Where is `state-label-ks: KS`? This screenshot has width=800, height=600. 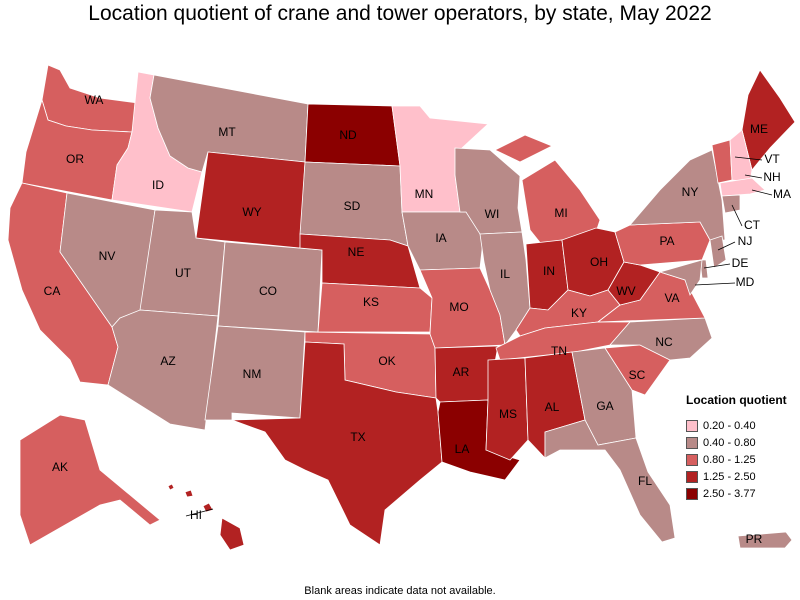
state-label-ks: KS is located at coordinates (371, 302).